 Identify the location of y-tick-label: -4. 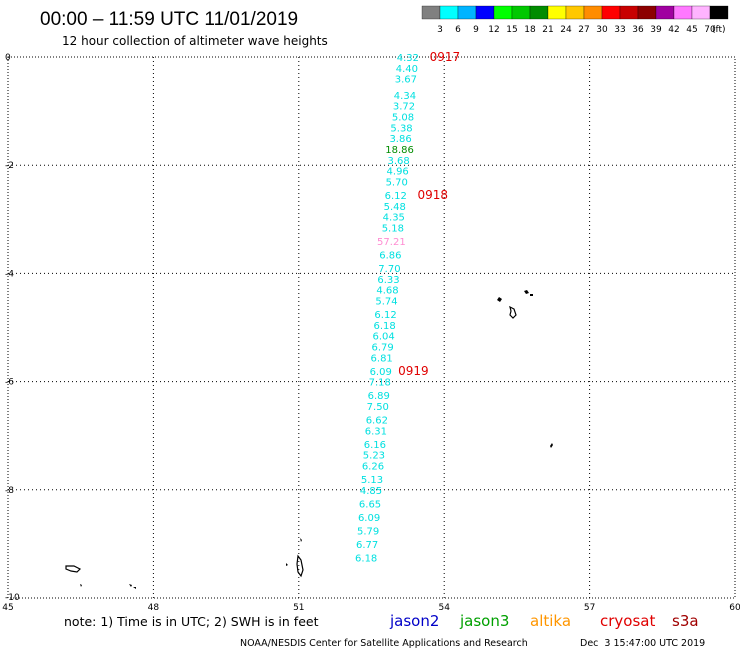
(9, 274).